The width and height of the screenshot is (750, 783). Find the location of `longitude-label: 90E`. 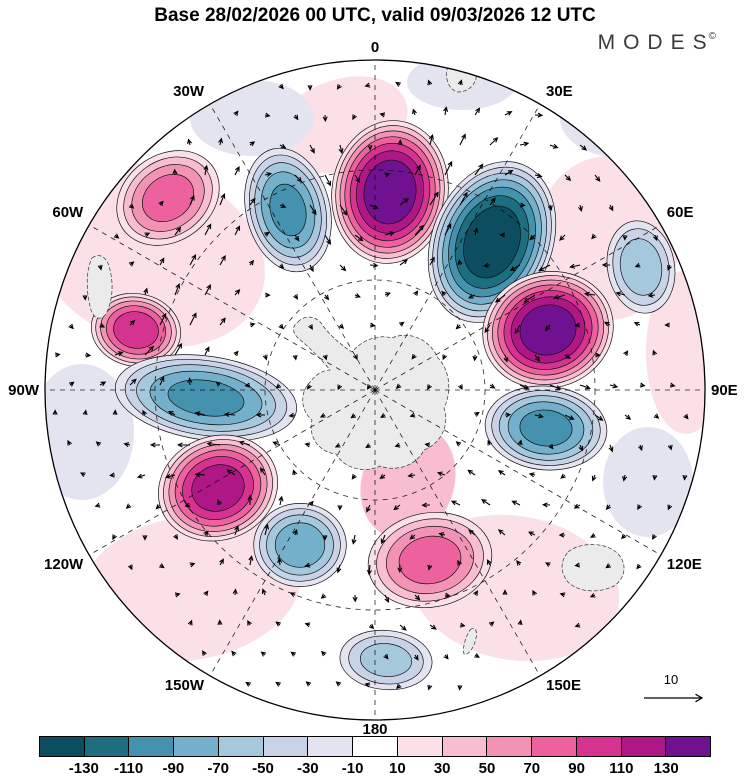

longitude-label: 90E is located at coordinates (724, 390).